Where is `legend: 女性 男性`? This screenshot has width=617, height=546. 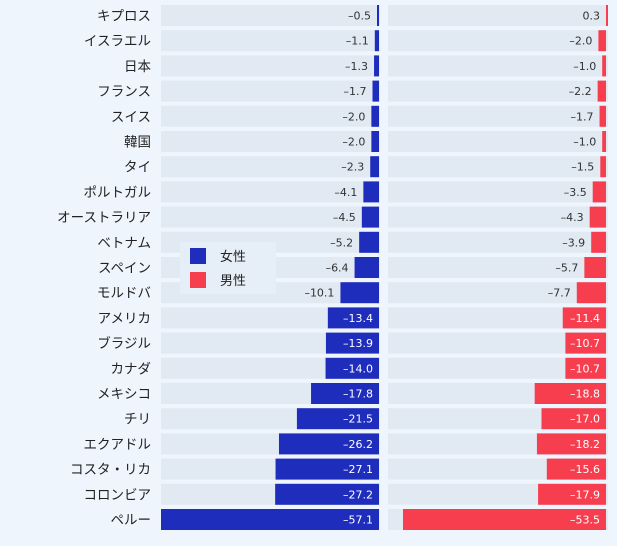 legend: 女性 男性 is located at coordinates (228, 268).